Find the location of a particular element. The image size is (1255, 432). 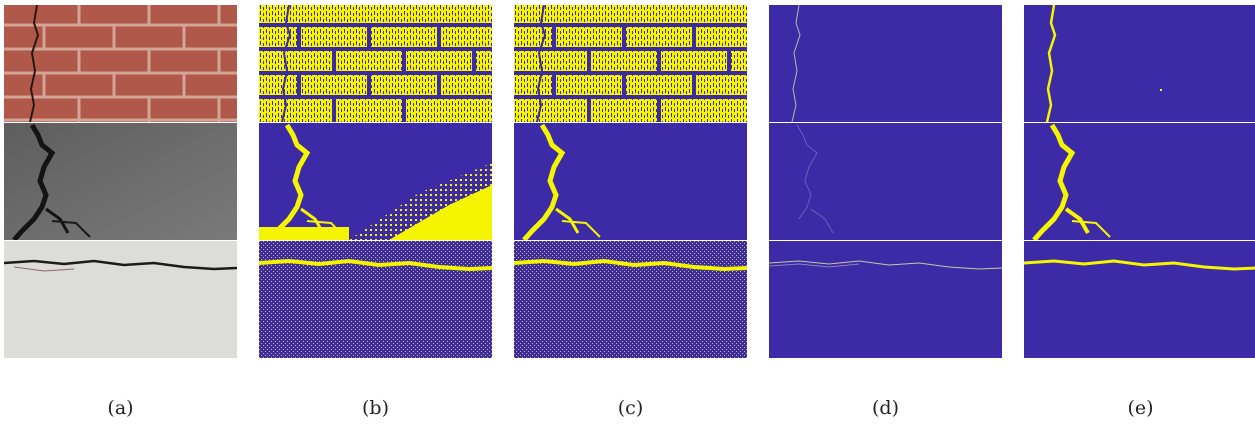

crack-mask-gray-e is located at coordinates (1139, 181).